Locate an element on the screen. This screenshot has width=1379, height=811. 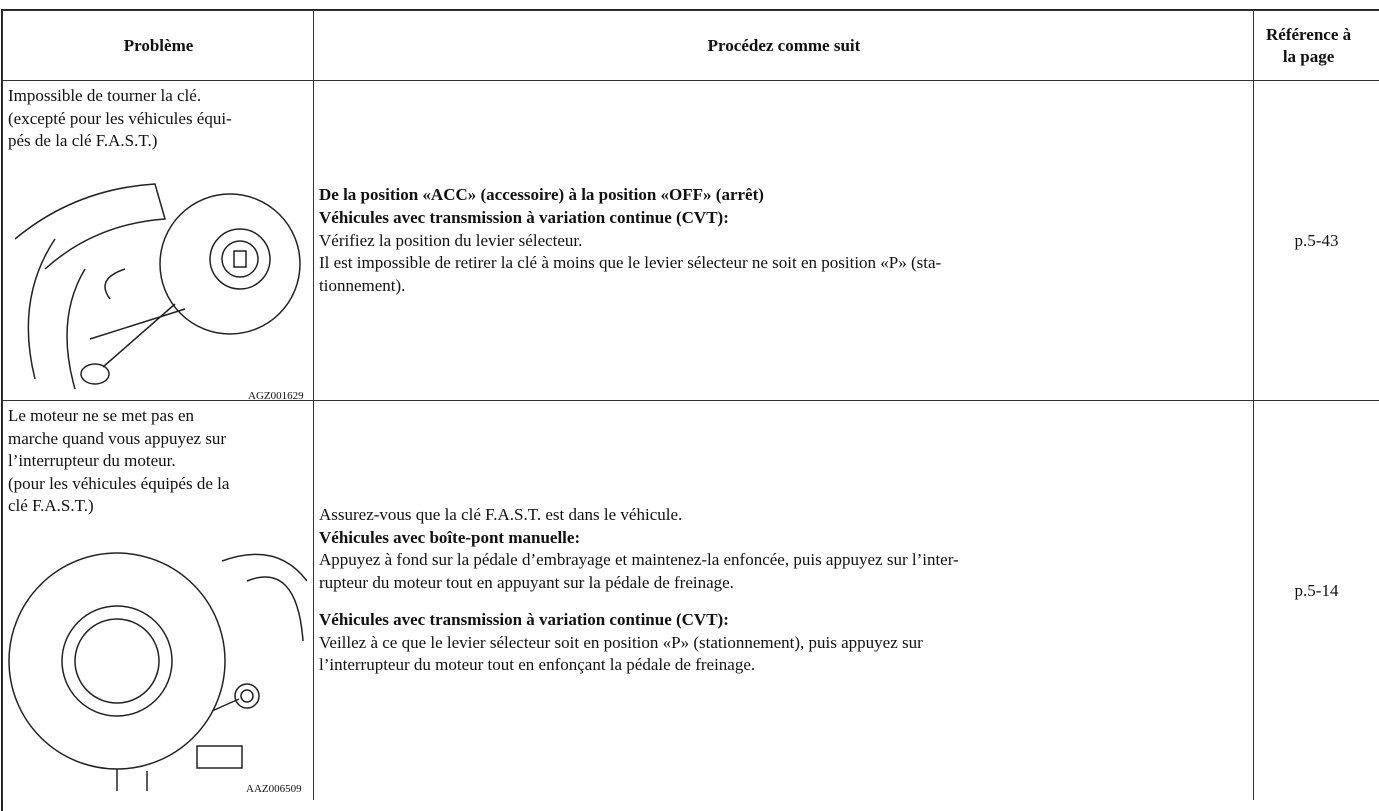
header-cell: Référence à la page is located at coordinates (1316, 45).